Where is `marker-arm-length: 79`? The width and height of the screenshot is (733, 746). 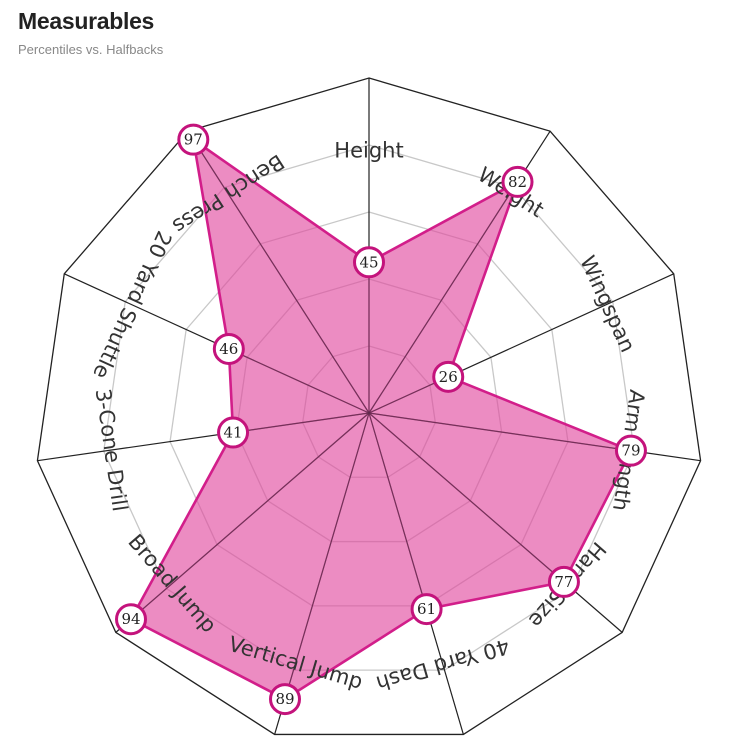
marker-arm-length: 79 is located at coordinates (630, 450).